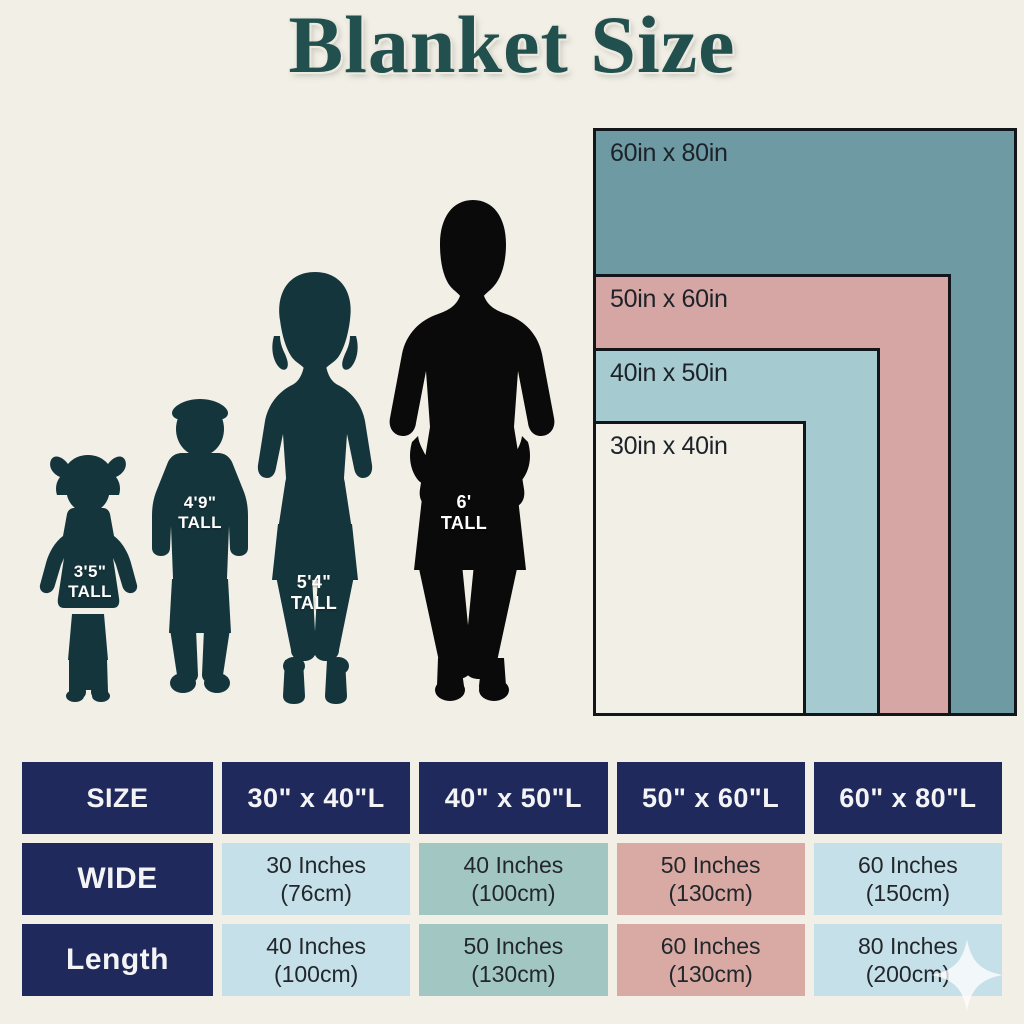 Image resolution: width=1024 pixels, height=1024 pixels. What do you see at coordinates (513, 798) in the screenshot?
I see `table-header-col-2: 40" x 50"L` at bounding box center [513, 798].